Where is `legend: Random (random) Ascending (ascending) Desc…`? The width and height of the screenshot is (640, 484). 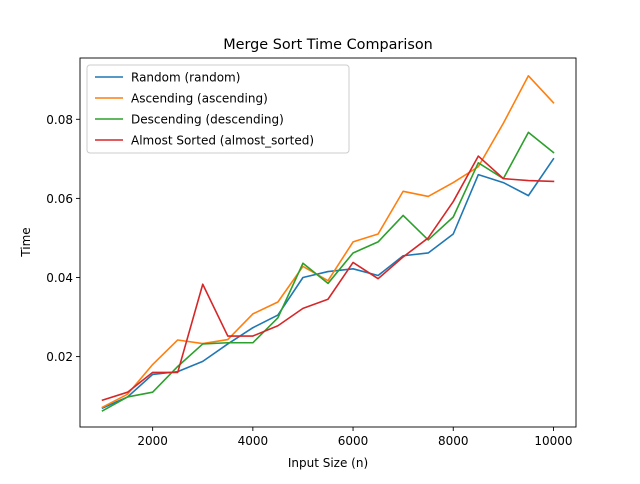 legend: Random (random) Ascending (ascending) Desc… is located at coordinates (218, 109).